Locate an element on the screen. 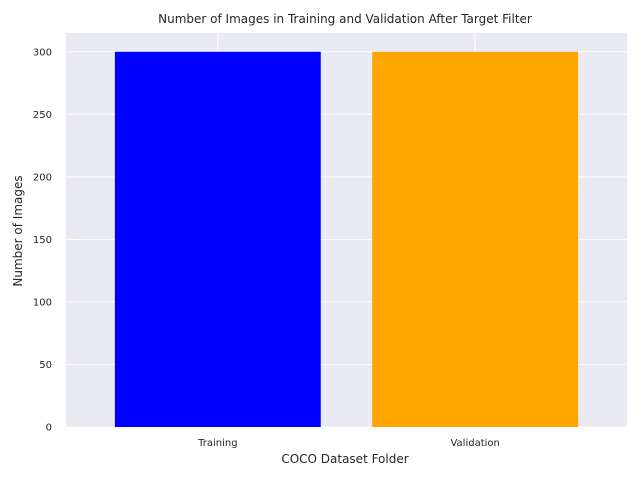 The image size is (640, 480). y-tick-labels: 0 50 100 150 200 250 300 is located at coordinates (42, 240).